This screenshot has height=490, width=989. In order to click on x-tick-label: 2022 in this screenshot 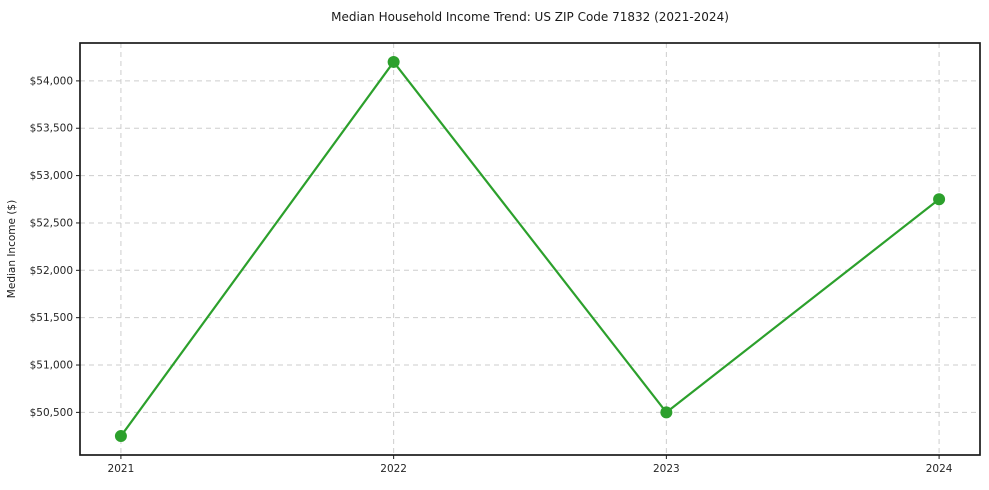, I will do `click(393, 469)`.